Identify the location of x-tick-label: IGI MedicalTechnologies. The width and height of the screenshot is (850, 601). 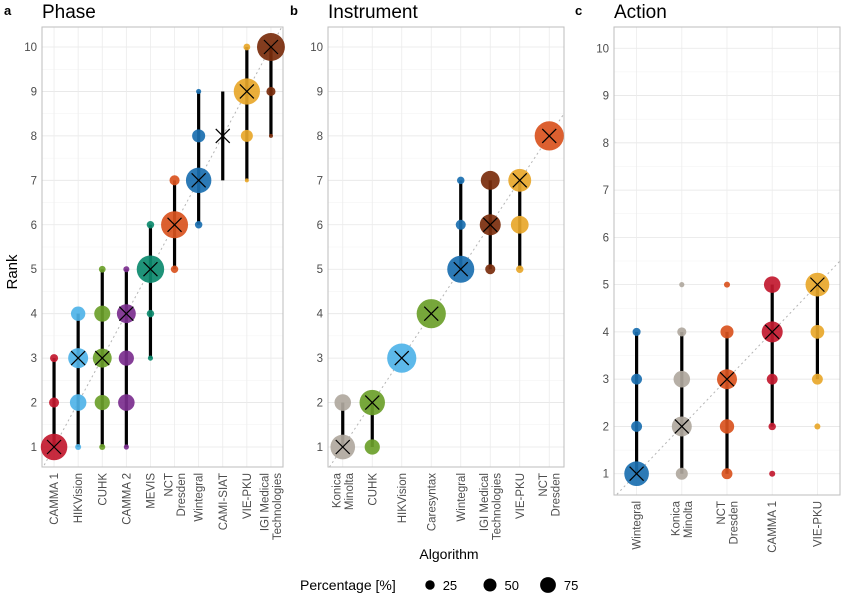
(272, 506).